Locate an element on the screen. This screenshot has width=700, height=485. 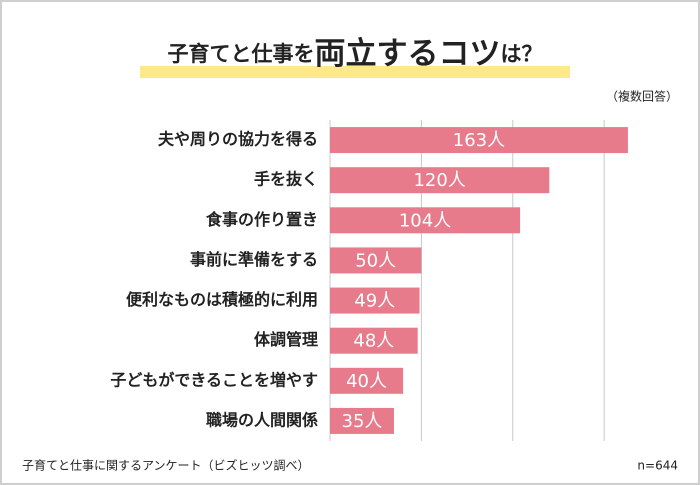
value-label: 48人 is located at coordinates (373, 341).